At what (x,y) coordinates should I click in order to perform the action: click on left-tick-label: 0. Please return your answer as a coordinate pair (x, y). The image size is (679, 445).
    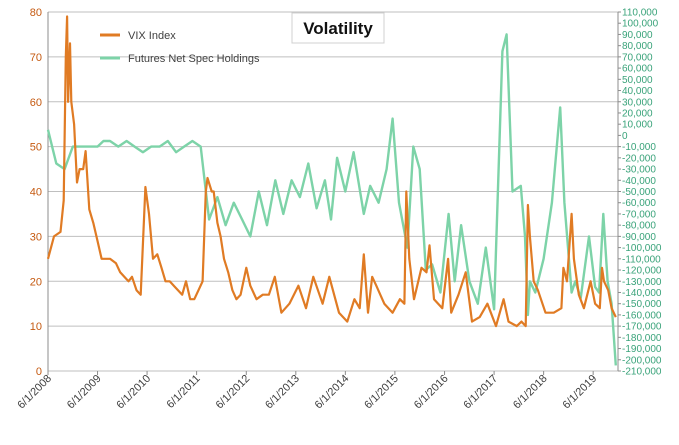
    Looking at the image, I should click on (39, 372).